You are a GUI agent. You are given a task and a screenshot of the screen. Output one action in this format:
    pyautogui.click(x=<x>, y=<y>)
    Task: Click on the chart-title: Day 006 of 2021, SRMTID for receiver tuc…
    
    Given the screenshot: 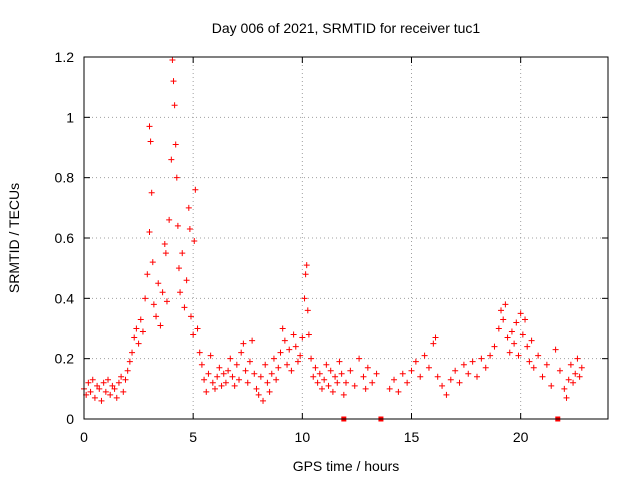 What is the action you would take?
    pyautogui.click(x=346, y=28)
    